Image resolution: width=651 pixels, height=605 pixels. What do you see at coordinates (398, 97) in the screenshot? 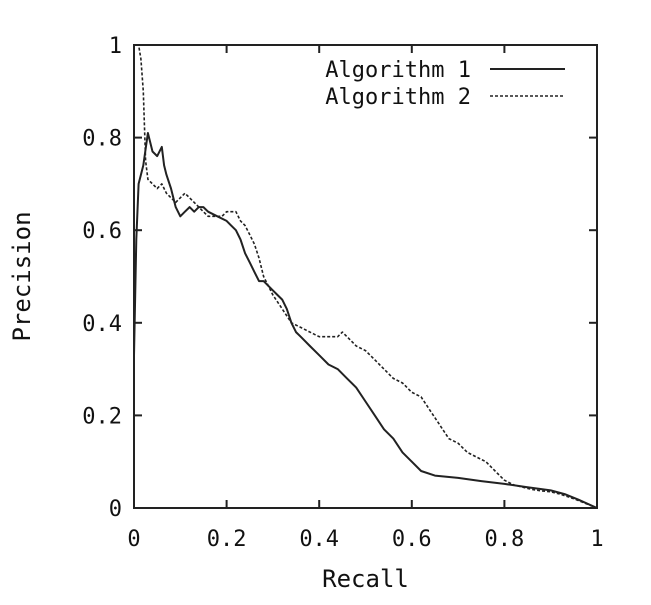
I see `legend-label: Algorithm 2` at bounding box center [398, 97].